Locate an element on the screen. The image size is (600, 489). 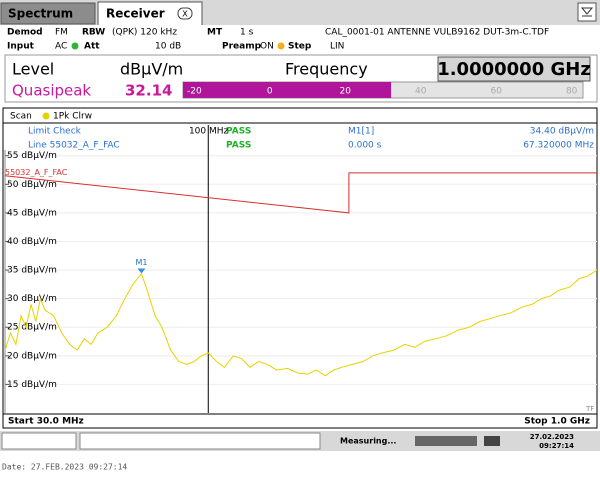
marker-info: 0.000 s is located at coordinates (365, 146).